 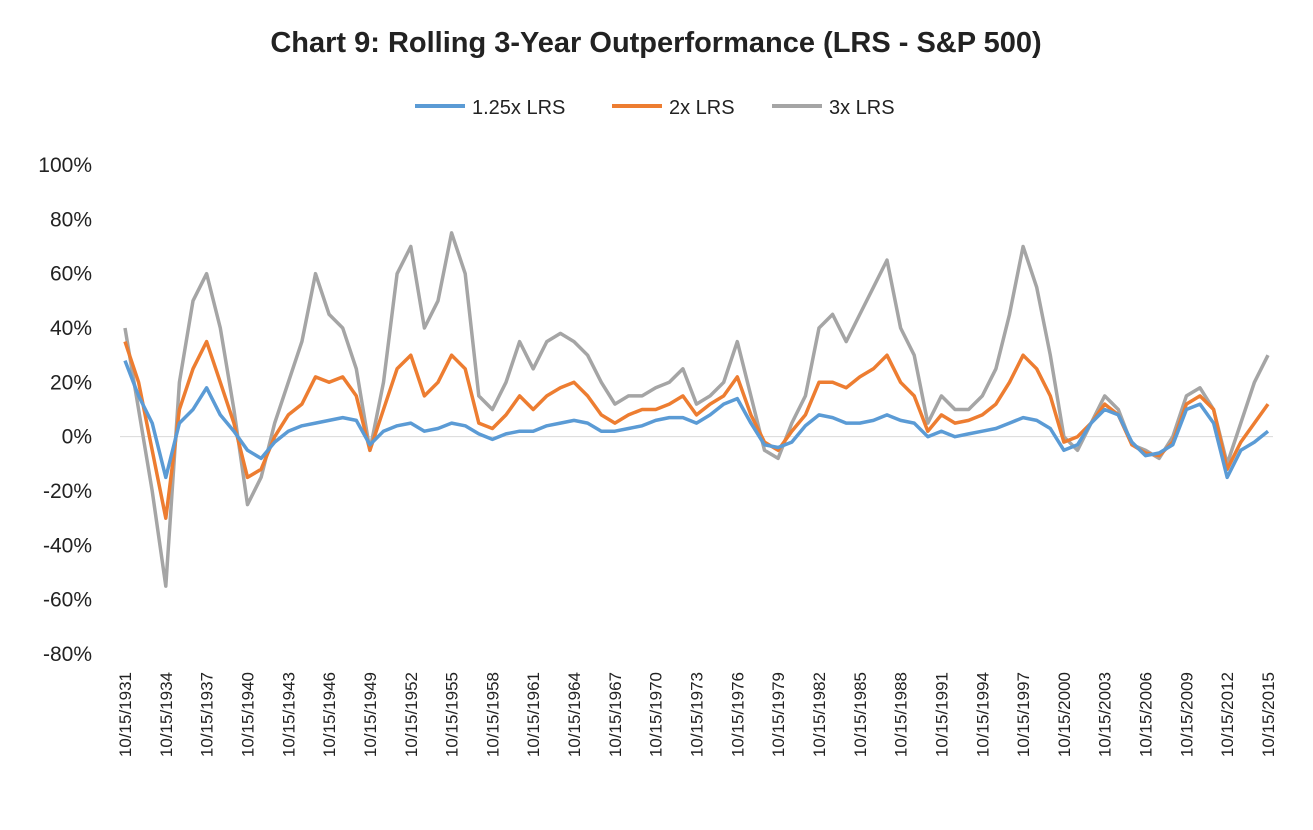 What do you see at coordinates (696, 419) in the screenshot?
I see `series-line` at bounding box center [696, 419].